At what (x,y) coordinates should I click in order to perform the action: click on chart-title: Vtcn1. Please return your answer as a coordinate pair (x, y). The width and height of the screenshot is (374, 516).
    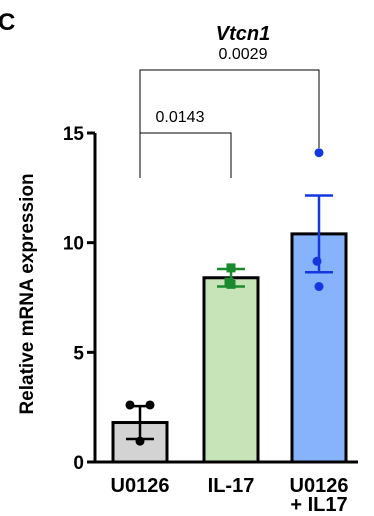
    Looking at the image, I should click on (243, 34).